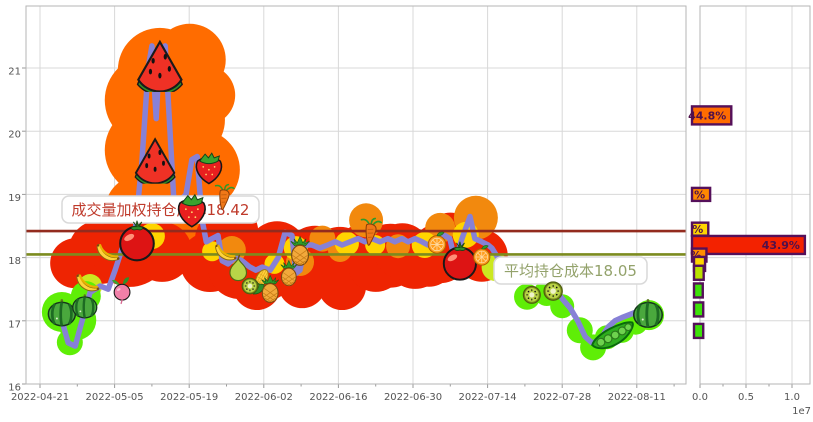 This screenshot has width=813, height=422. What do you see at coordinates (746, 397) in the screenshot?
I see `volume-x-tick-label: 0.5` at bounding box center [746, 397].